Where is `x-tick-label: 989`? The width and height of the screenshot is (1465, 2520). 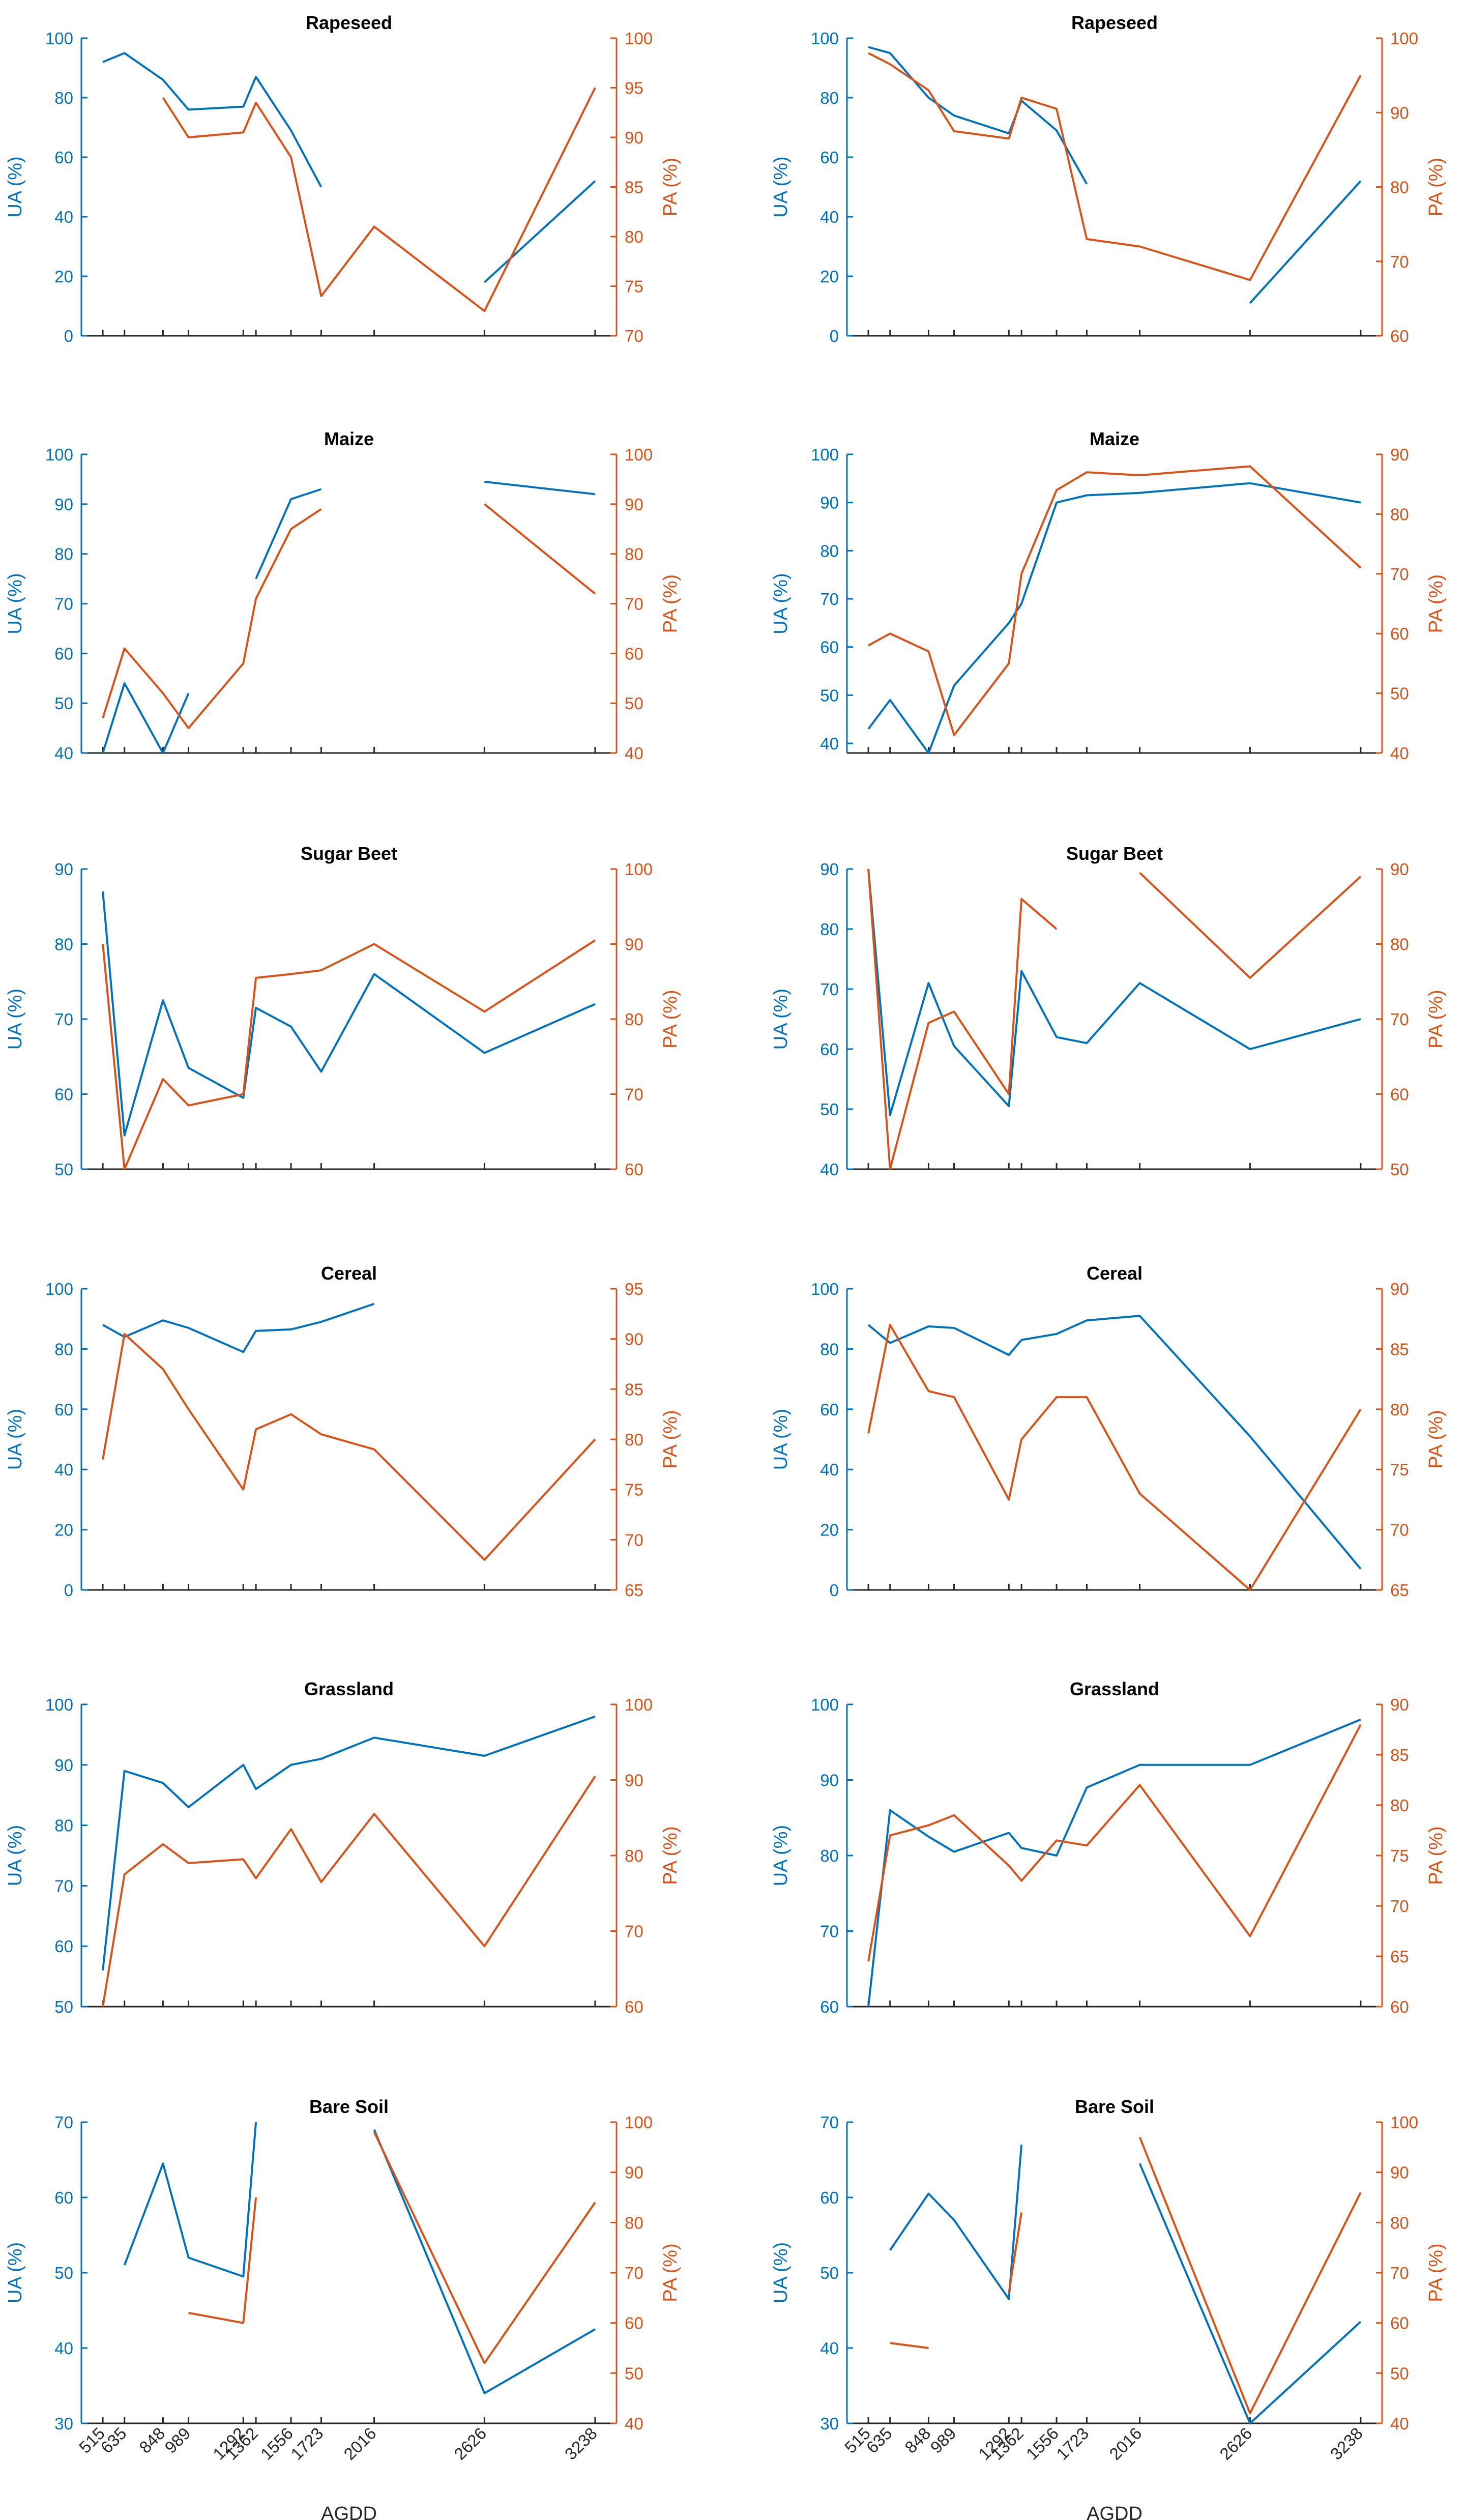
x-tick-label: 989 is located at coordinates (177, 2441).